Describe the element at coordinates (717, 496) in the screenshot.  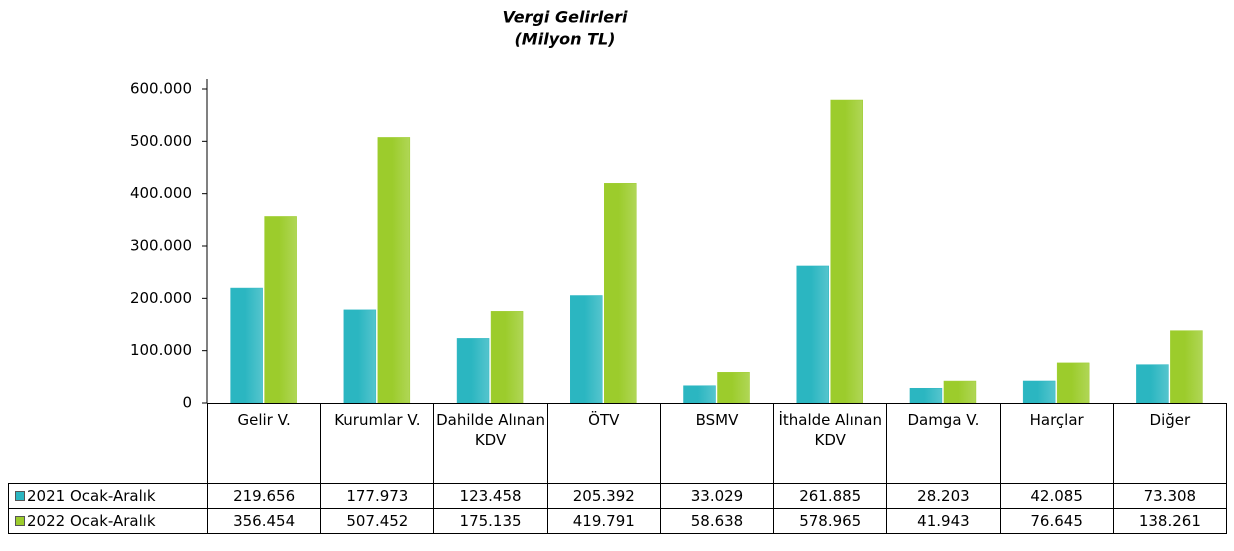
I see `value-label: 33.029` at that location.